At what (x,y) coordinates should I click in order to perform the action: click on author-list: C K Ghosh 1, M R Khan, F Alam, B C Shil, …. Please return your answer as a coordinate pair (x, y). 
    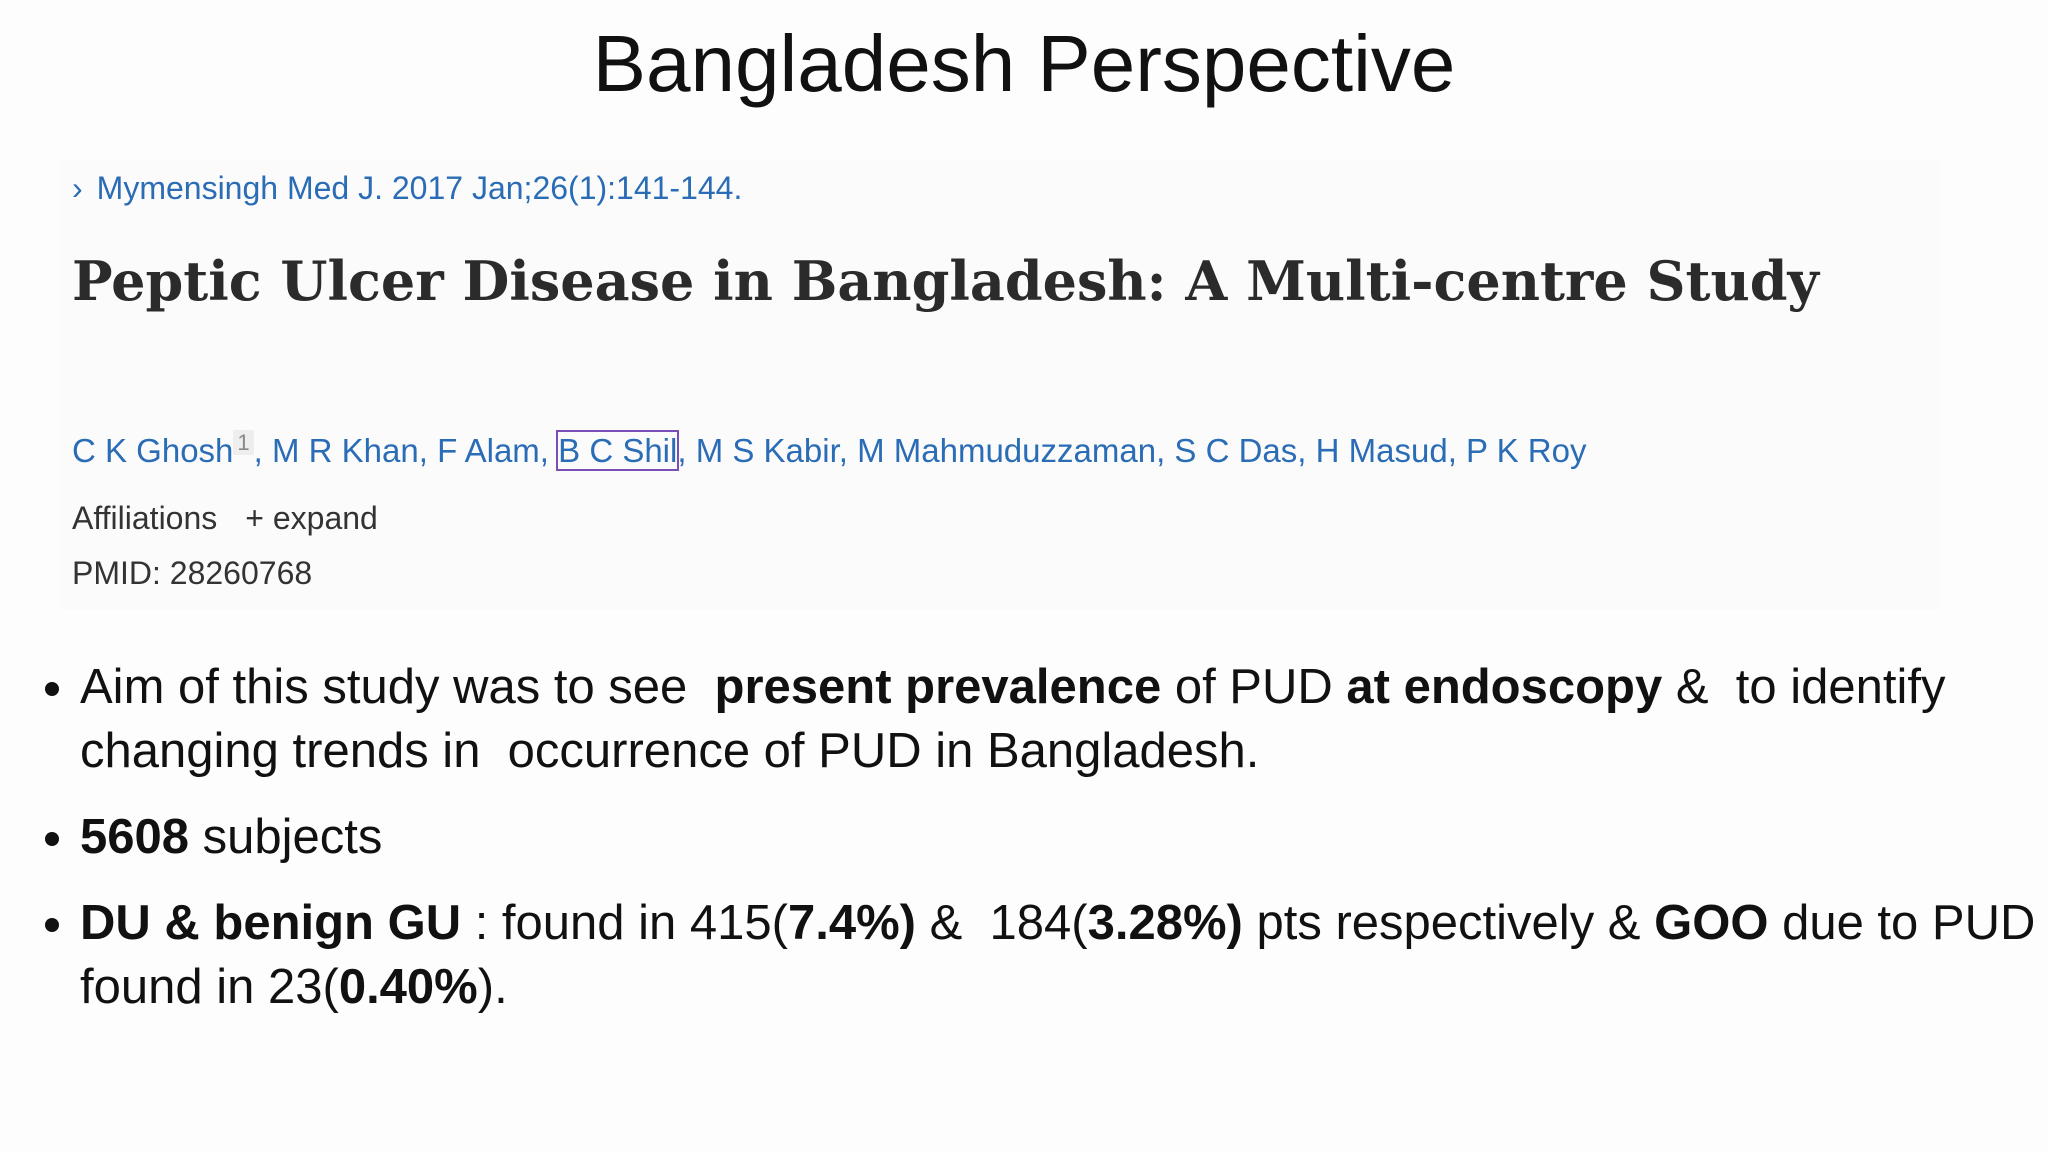
    Looking at the image, I should click on (829, 450).